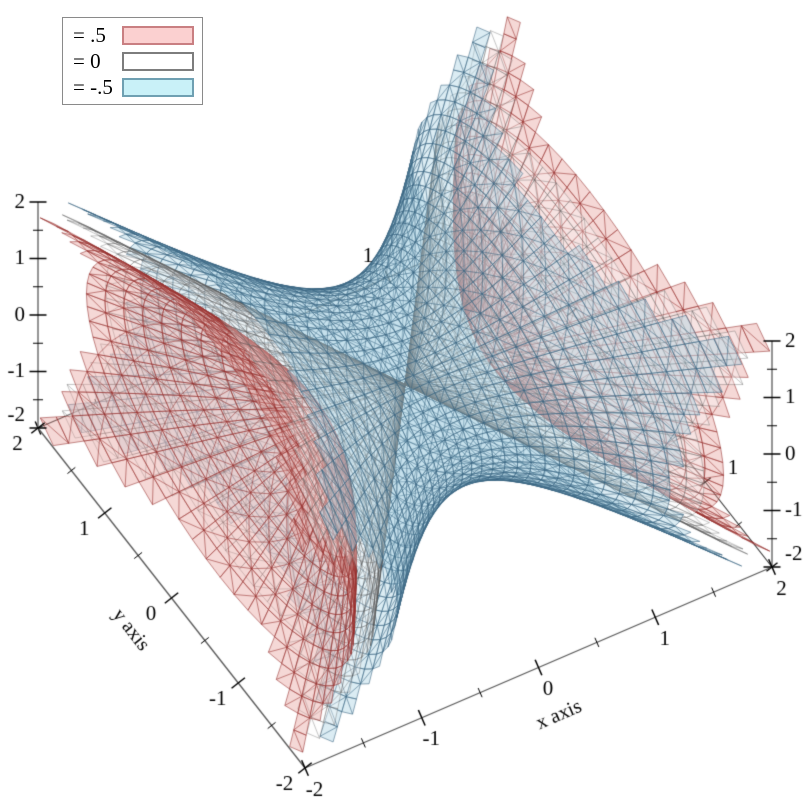 Image resolution: width=812 pixels, height=812 pixels. Describe the element at coordinates (158, 35) in the screenshot. I see `legend-swatch-red` at that location.